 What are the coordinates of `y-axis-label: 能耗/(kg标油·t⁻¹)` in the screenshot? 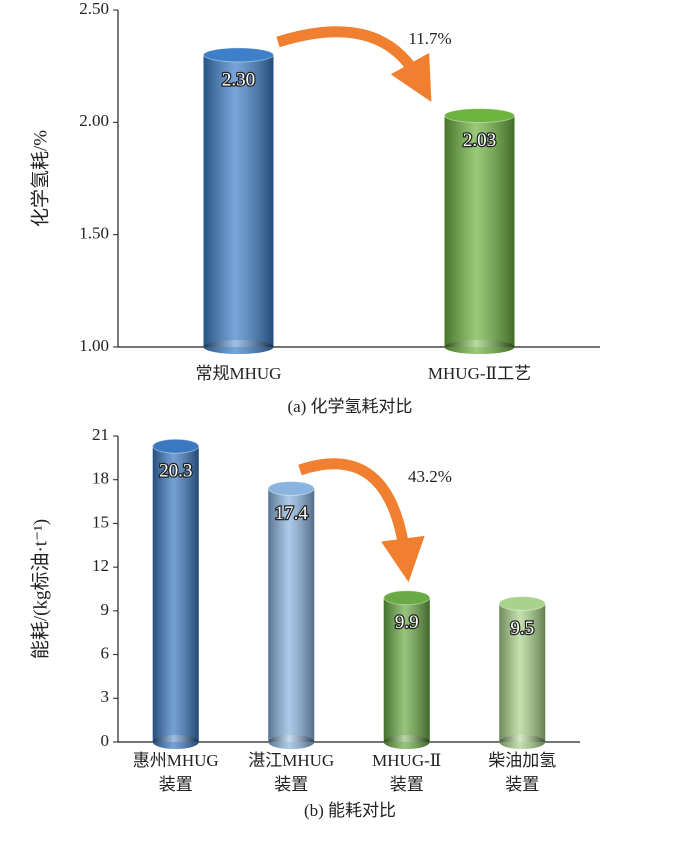 It's located at (40, 589).